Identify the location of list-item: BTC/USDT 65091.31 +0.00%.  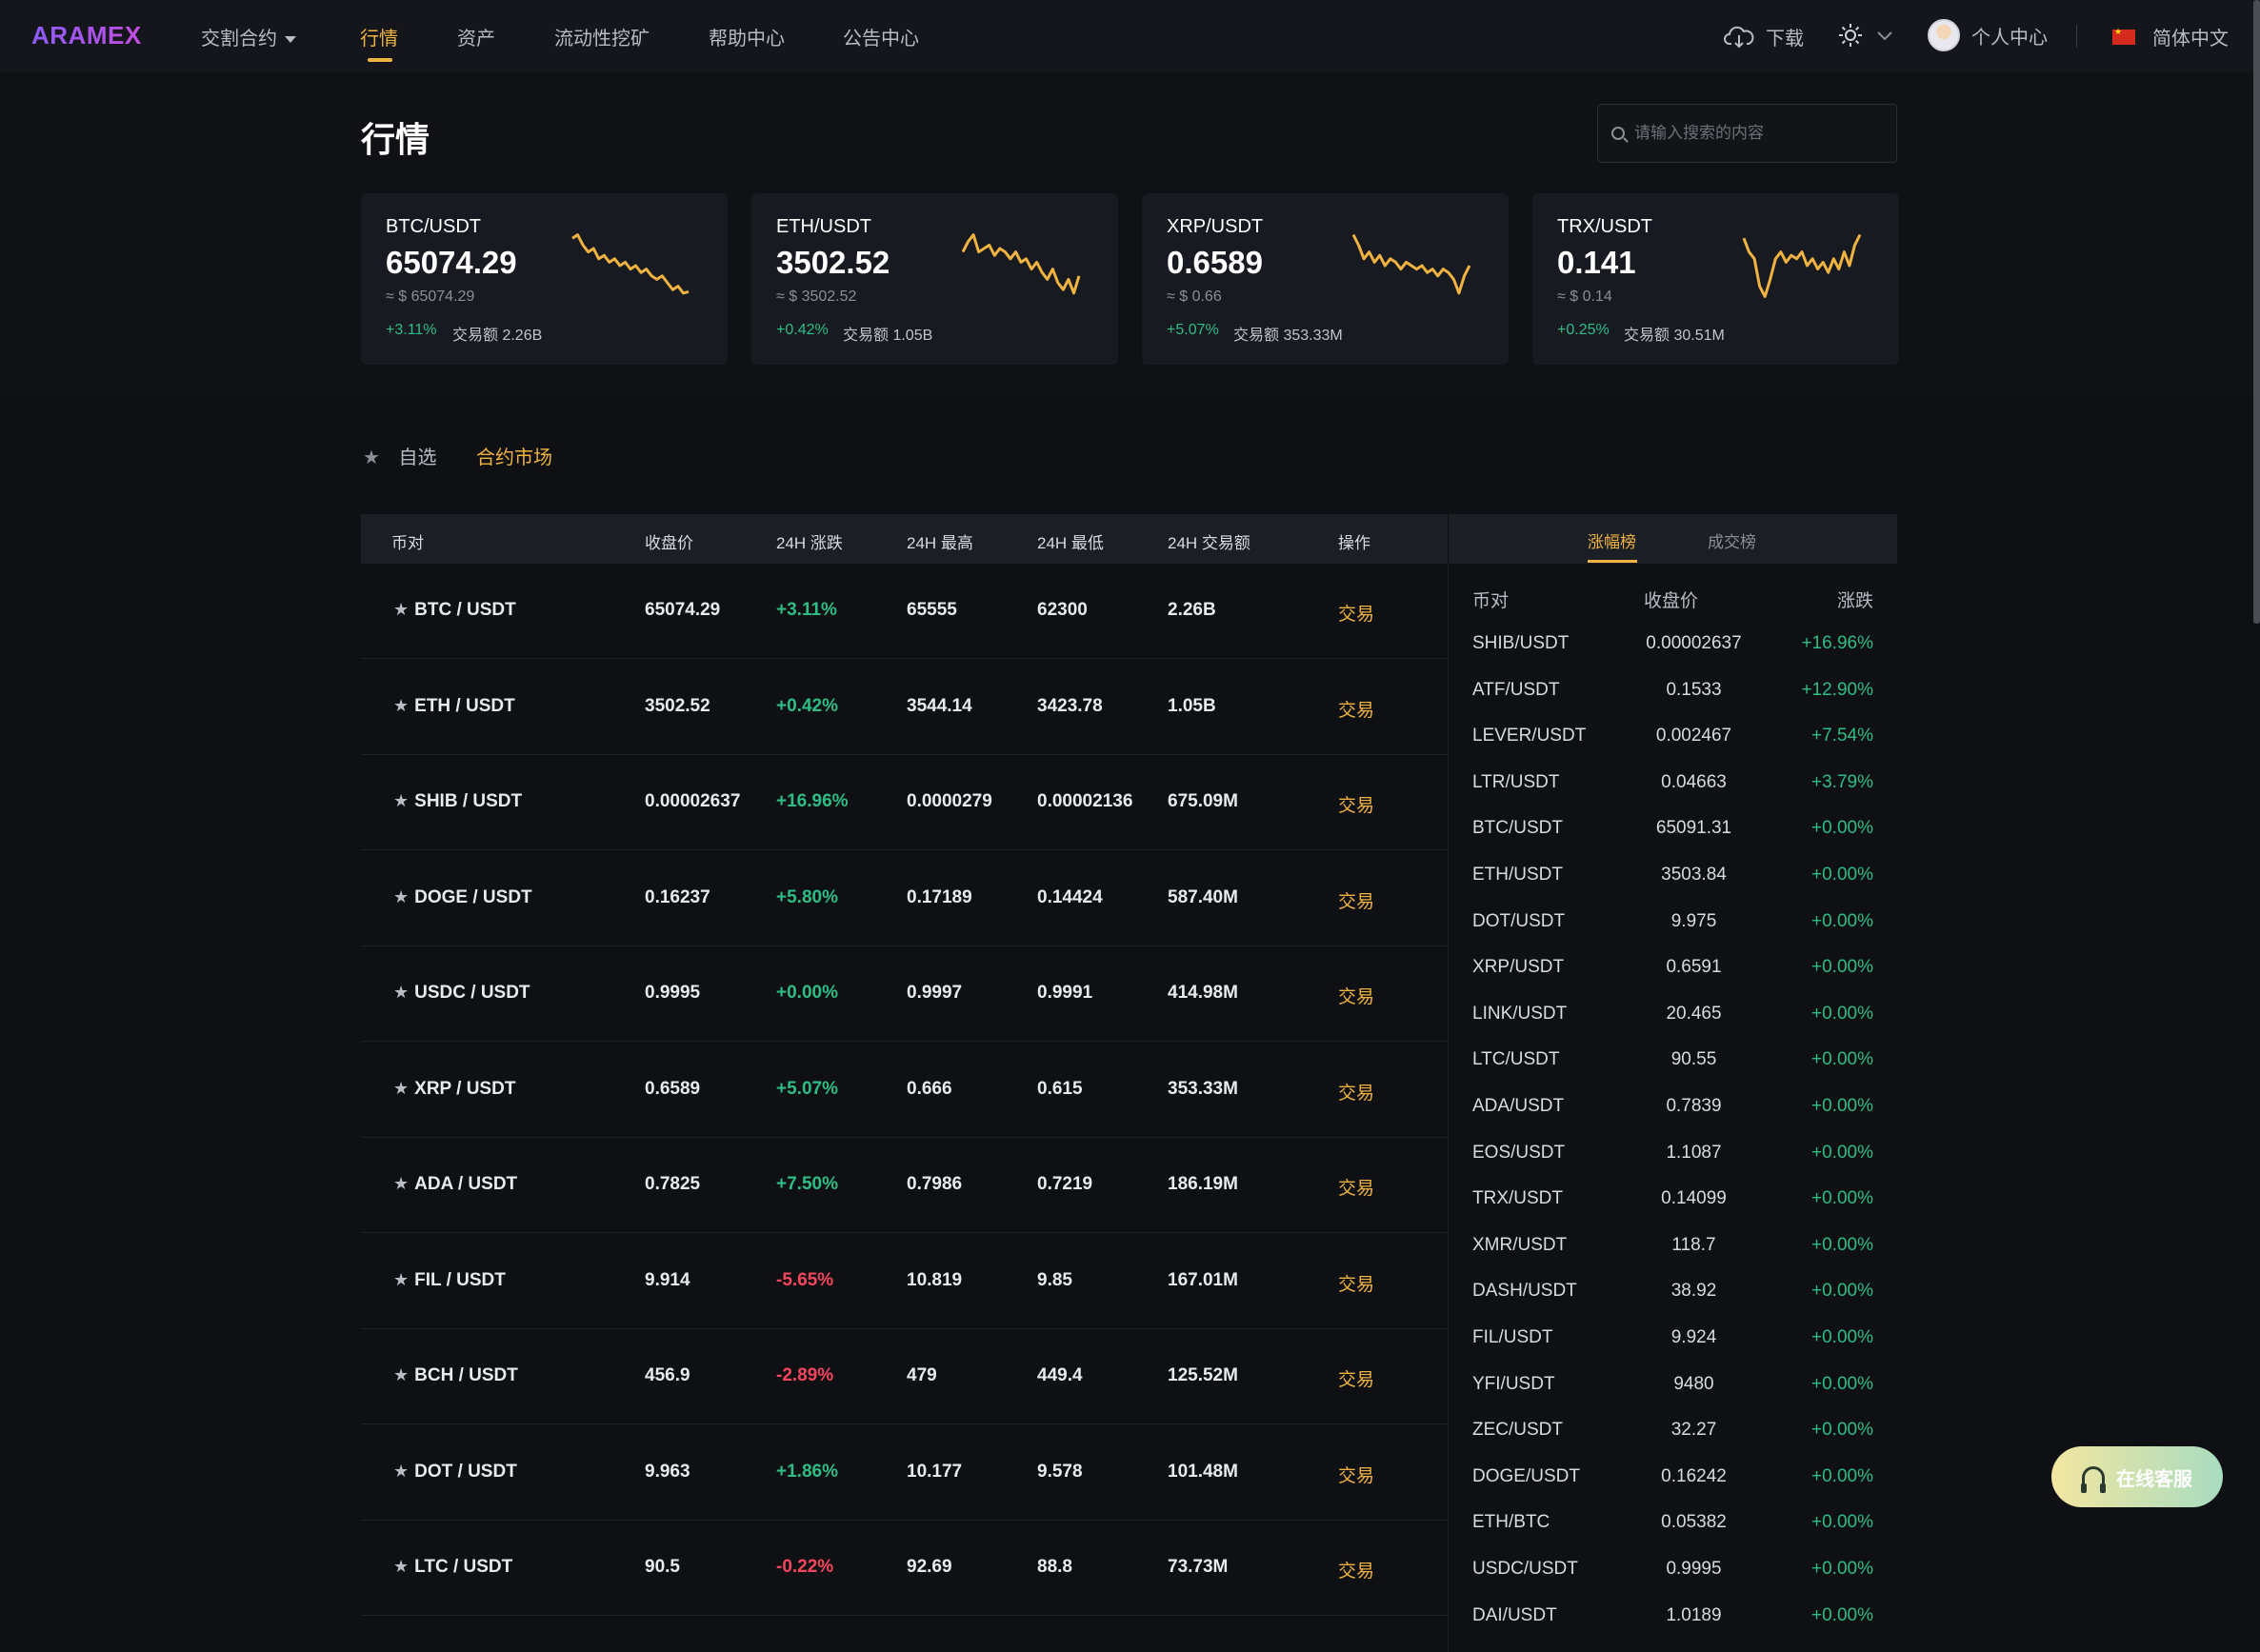
(1673, 841).